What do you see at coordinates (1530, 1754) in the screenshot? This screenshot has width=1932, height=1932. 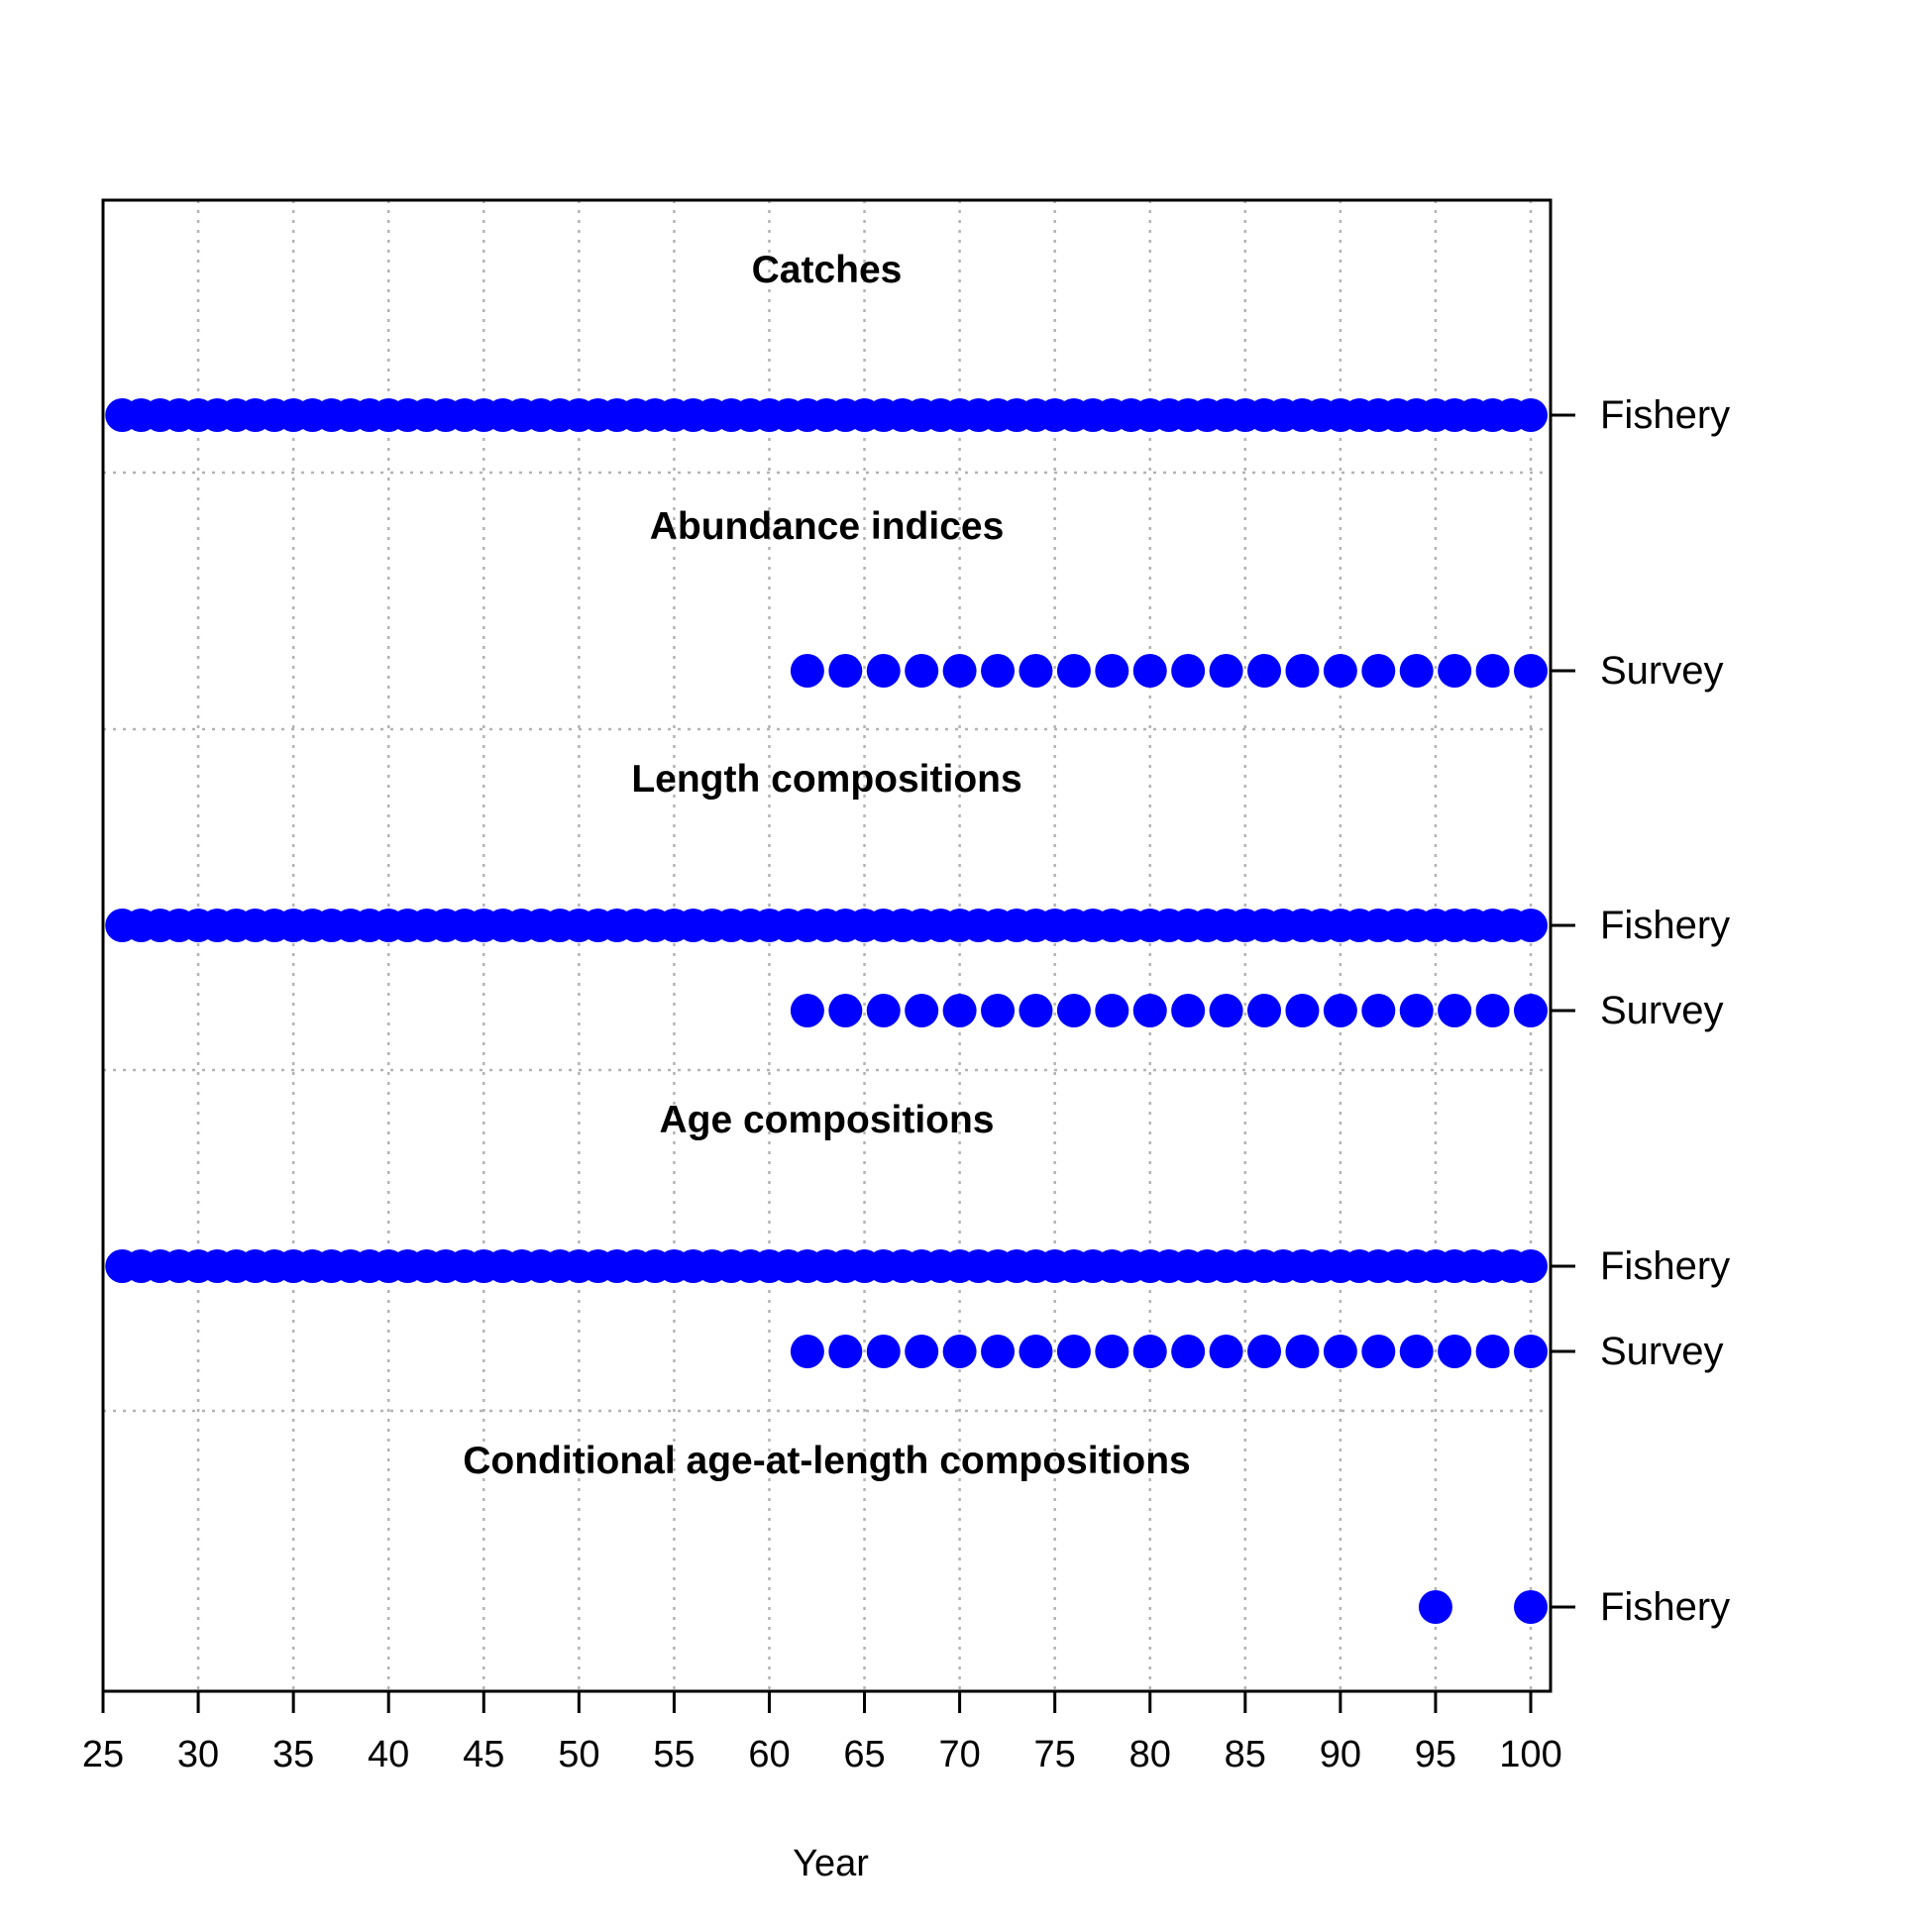 I see `x-tick-label: 100` at bounding box center [1530, 1754].